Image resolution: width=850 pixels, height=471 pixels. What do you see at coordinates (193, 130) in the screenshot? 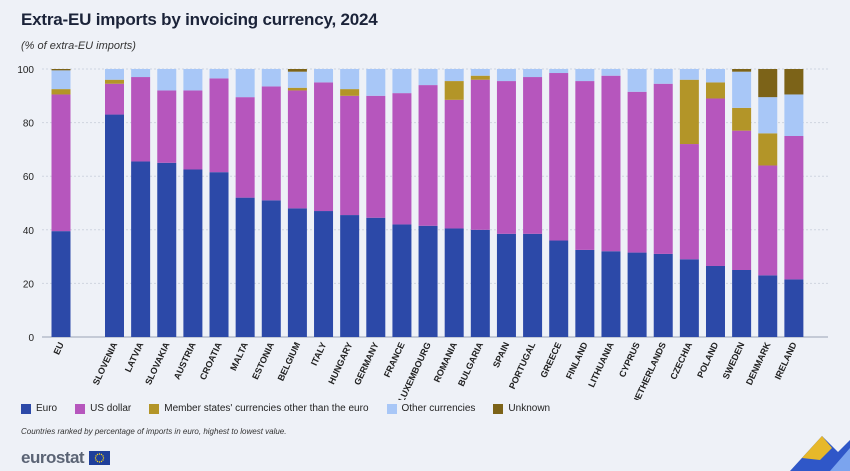
I see `bar-austria-us-dollar` at bounding box center [193, 130].